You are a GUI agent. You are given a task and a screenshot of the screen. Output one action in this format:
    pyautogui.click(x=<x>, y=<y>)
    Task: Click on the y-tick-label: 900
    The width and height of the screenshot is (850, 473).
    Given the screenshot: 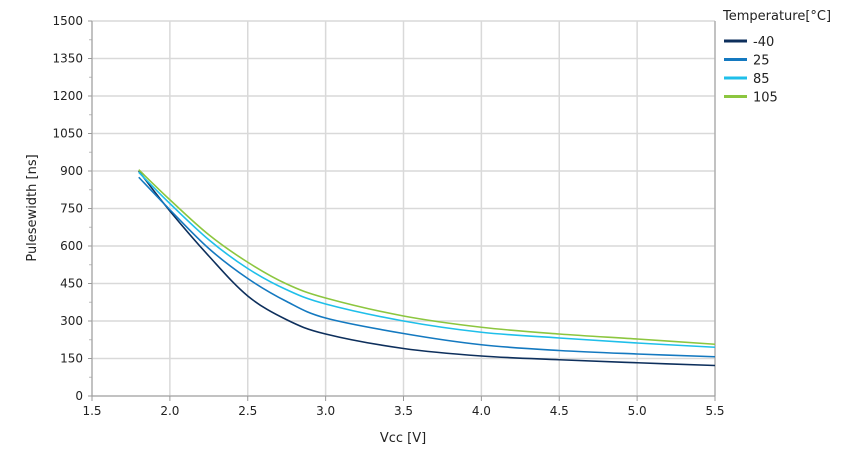 What is the action you would take?
    pyautogui.click(x=71, y=171)
    